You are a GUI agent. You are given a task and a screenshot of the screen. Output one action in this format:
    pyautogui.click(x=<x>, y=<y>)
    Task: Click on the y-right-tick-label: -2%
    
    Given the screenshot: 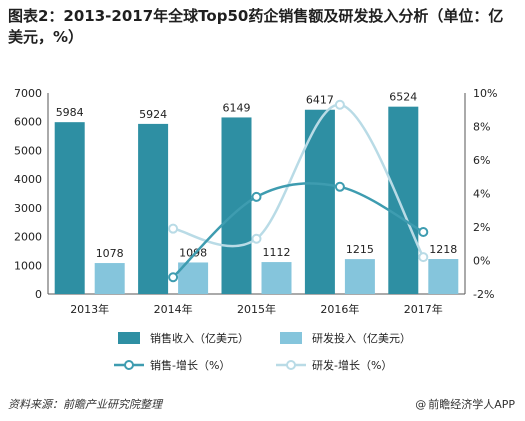 What is the action you would take?
    pyautogui.click(x=483, y=294)
    